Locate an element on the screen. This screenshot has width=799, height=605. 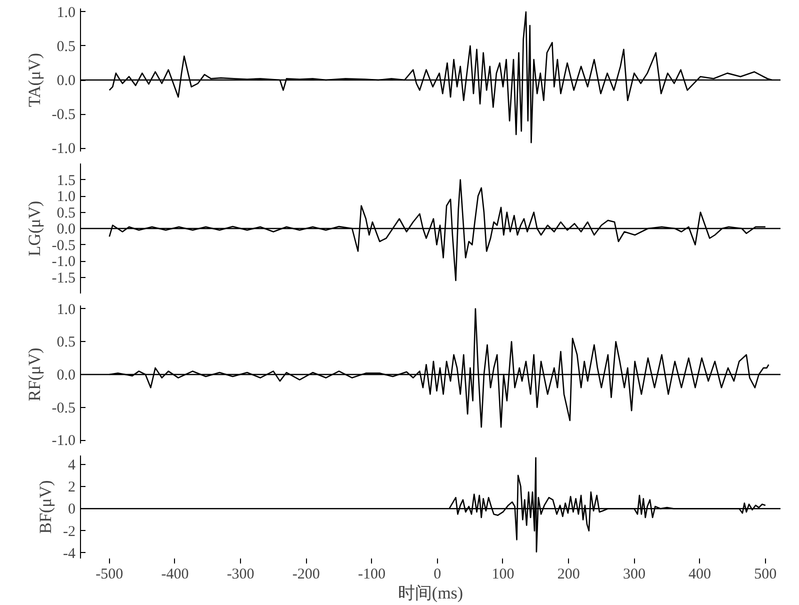
x-tick-label: 0 is located at coordinates (438, 574).